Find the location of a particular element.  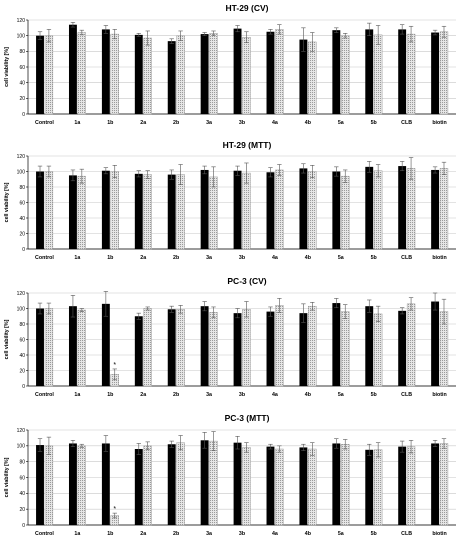

significance-marker: * is located at coordinates (114, 509).